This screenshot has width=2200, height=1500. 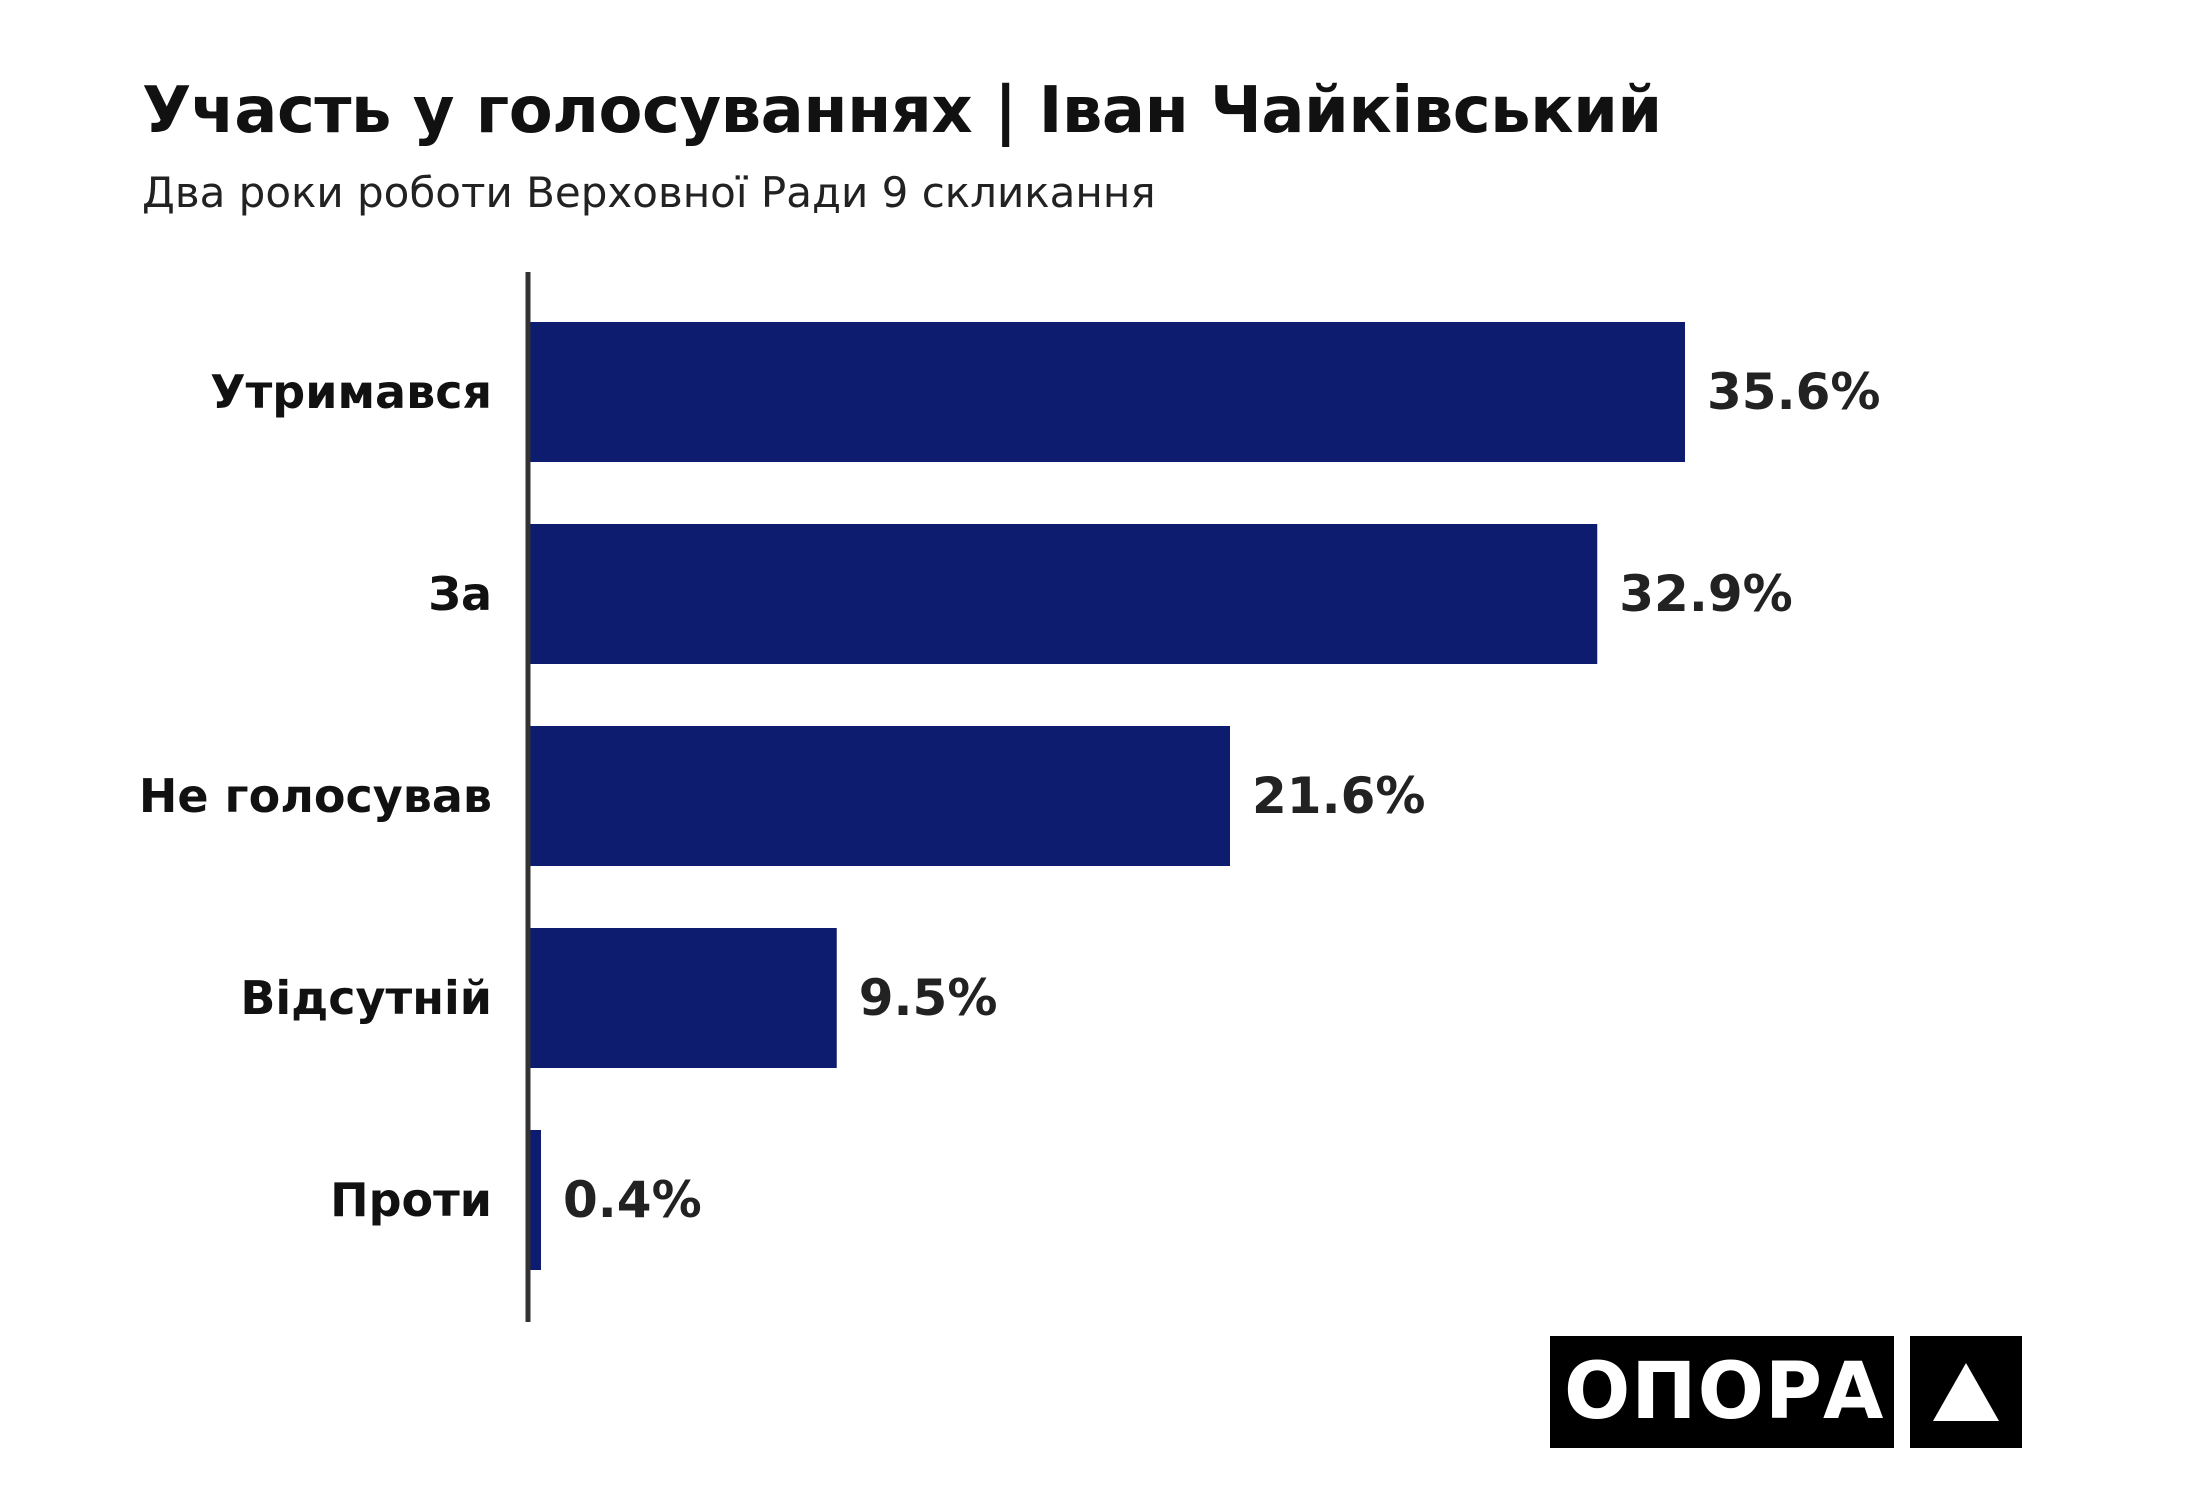 What do you see at coordinates (366, 998) in the screenshot?
I see `category-label-3: Відсутній` at bounding box center [366, 998].